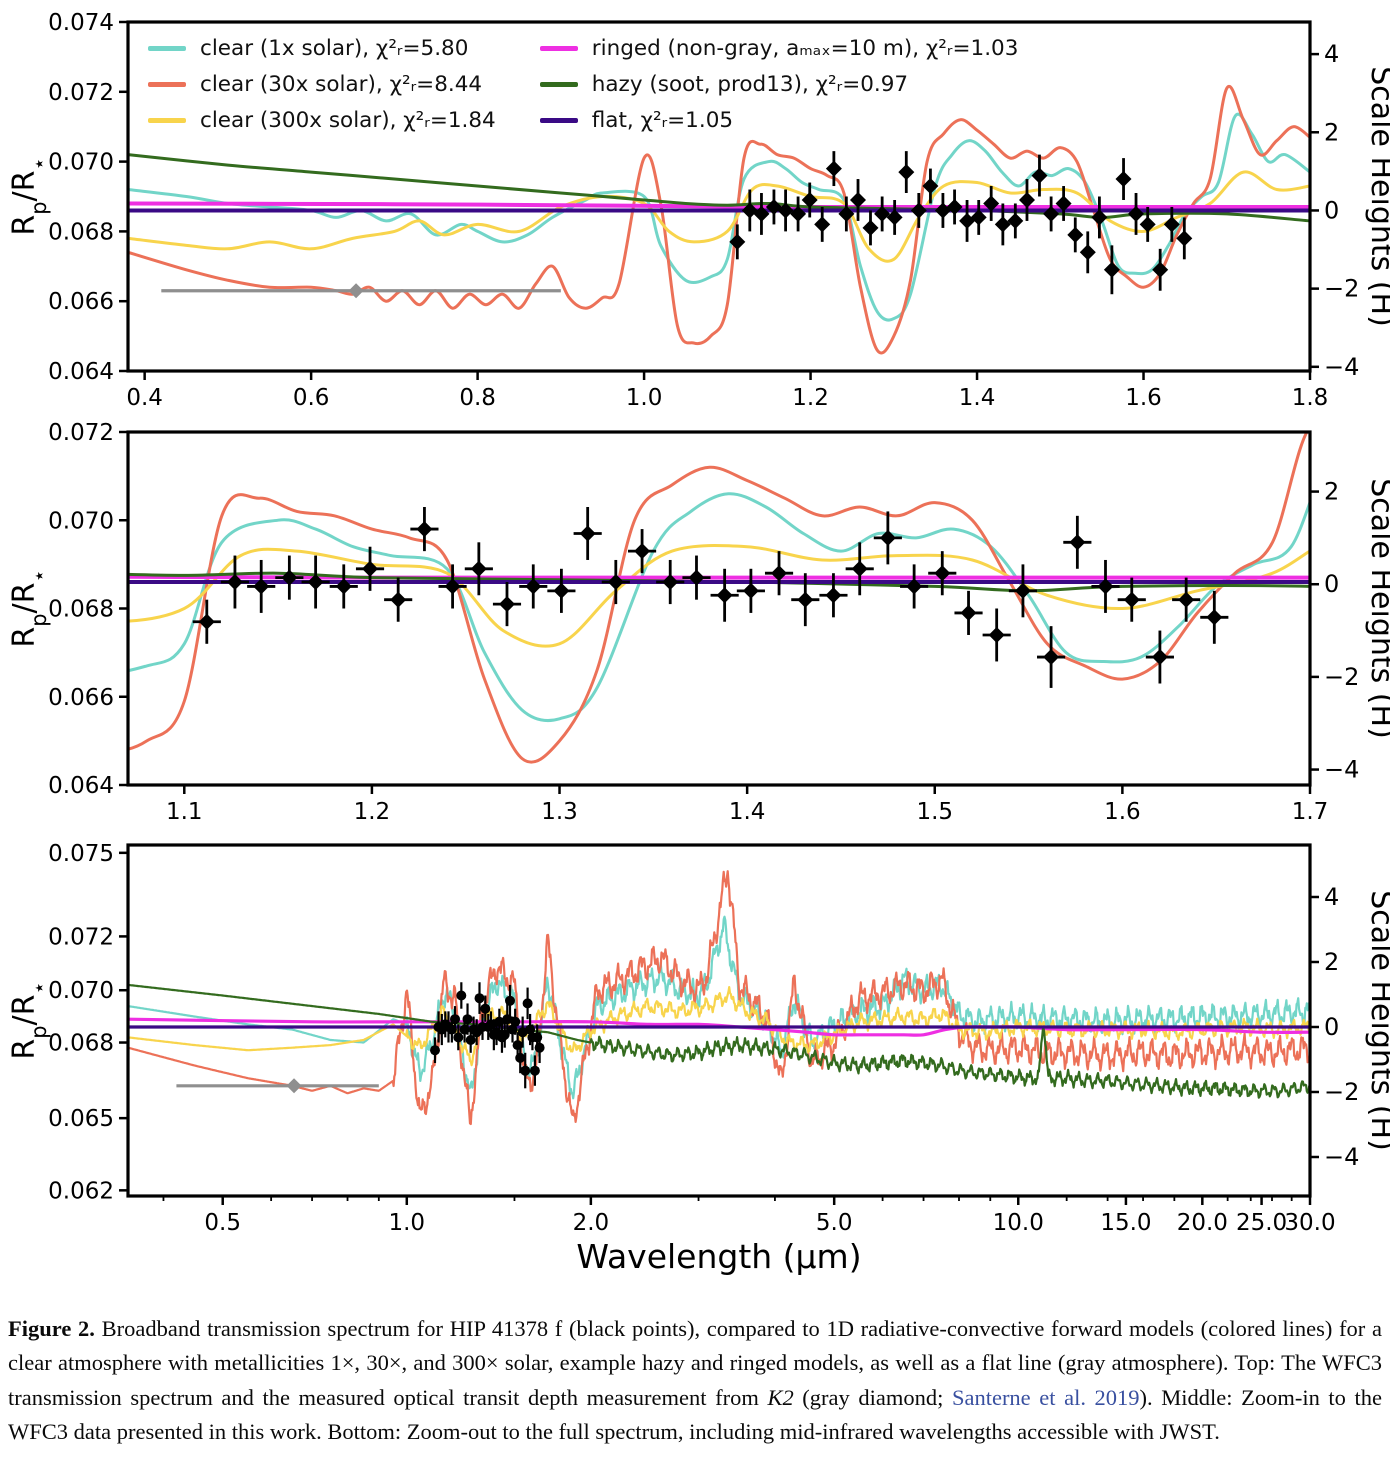  Describe the element at coordinates (167, 120) in the screenshot. I see `clear_300x-line-swatch` at that location.